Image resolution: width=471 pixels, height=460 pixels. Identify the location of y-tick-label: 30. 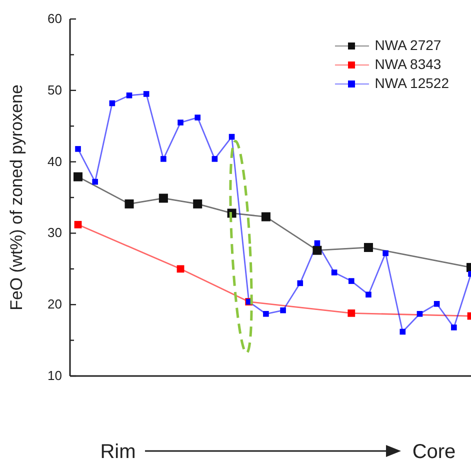
(55, 232).